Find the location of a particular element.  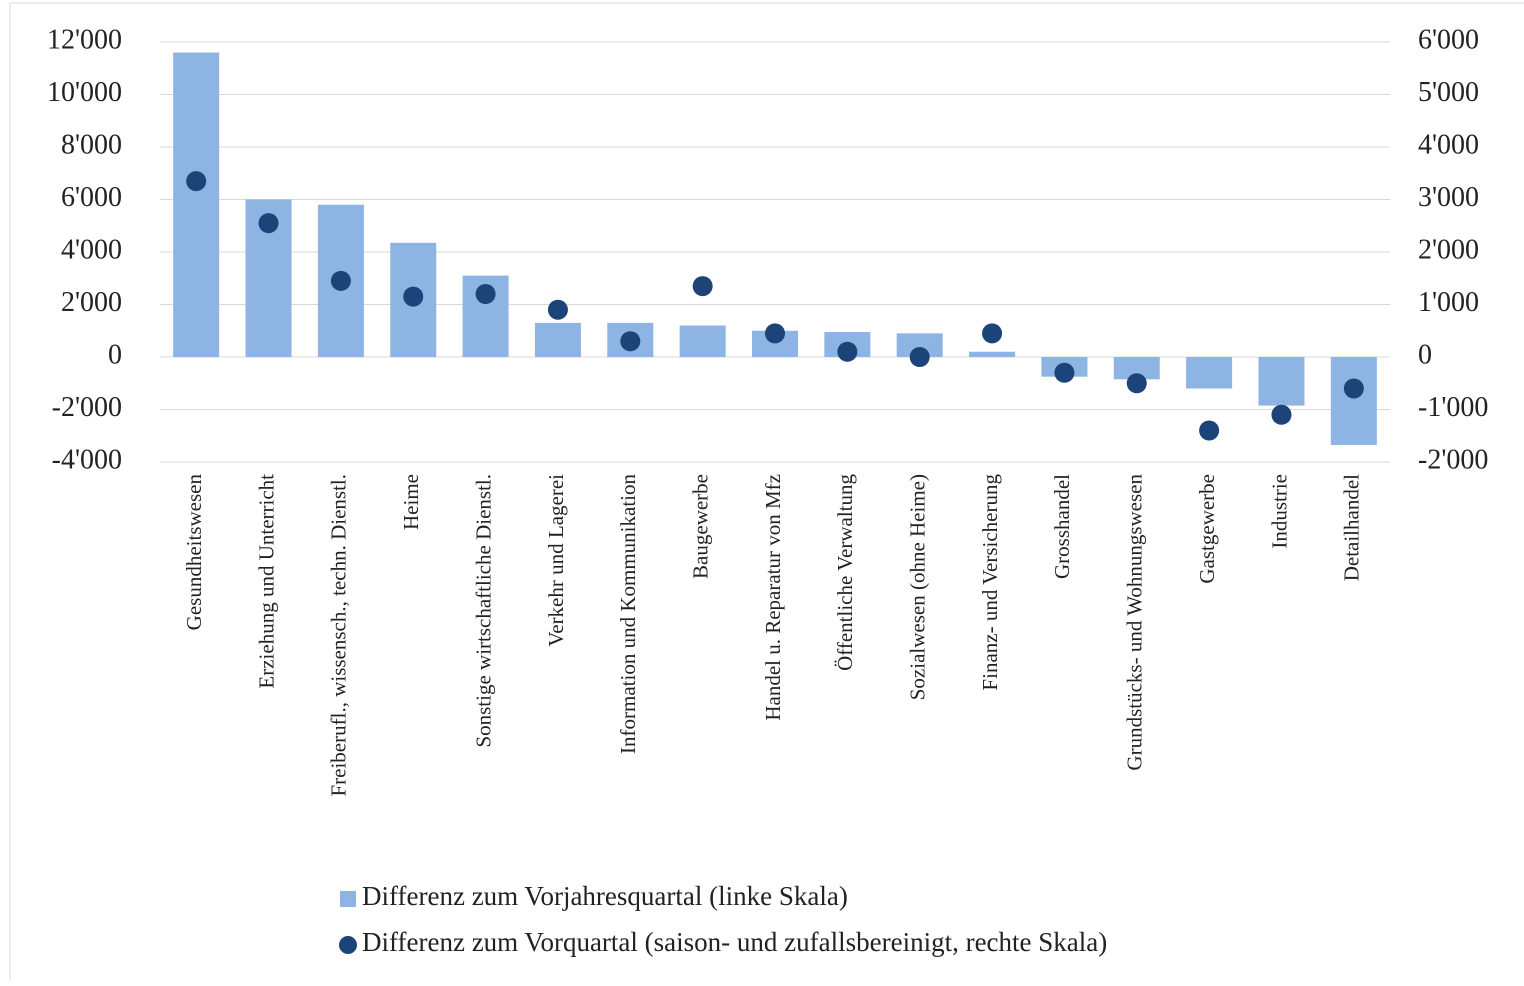

y-tick-label: 4'000 is located at coordinates (91, 249).